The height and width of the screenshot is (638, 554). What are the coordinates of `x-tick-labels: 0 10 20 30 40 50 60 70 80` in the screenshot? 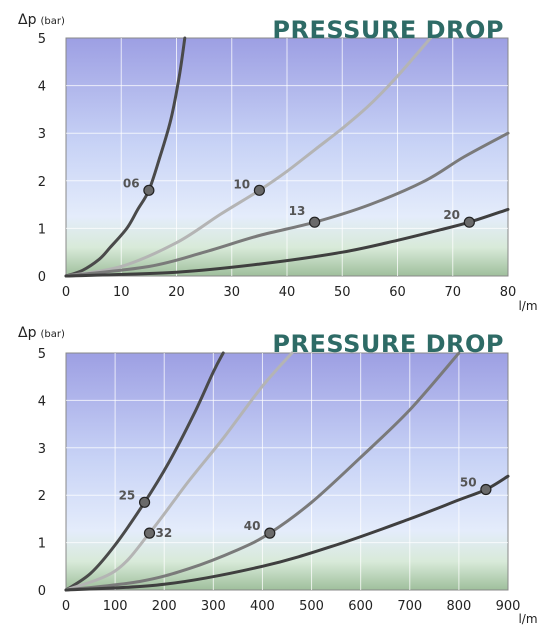 It's located at (289, 292).